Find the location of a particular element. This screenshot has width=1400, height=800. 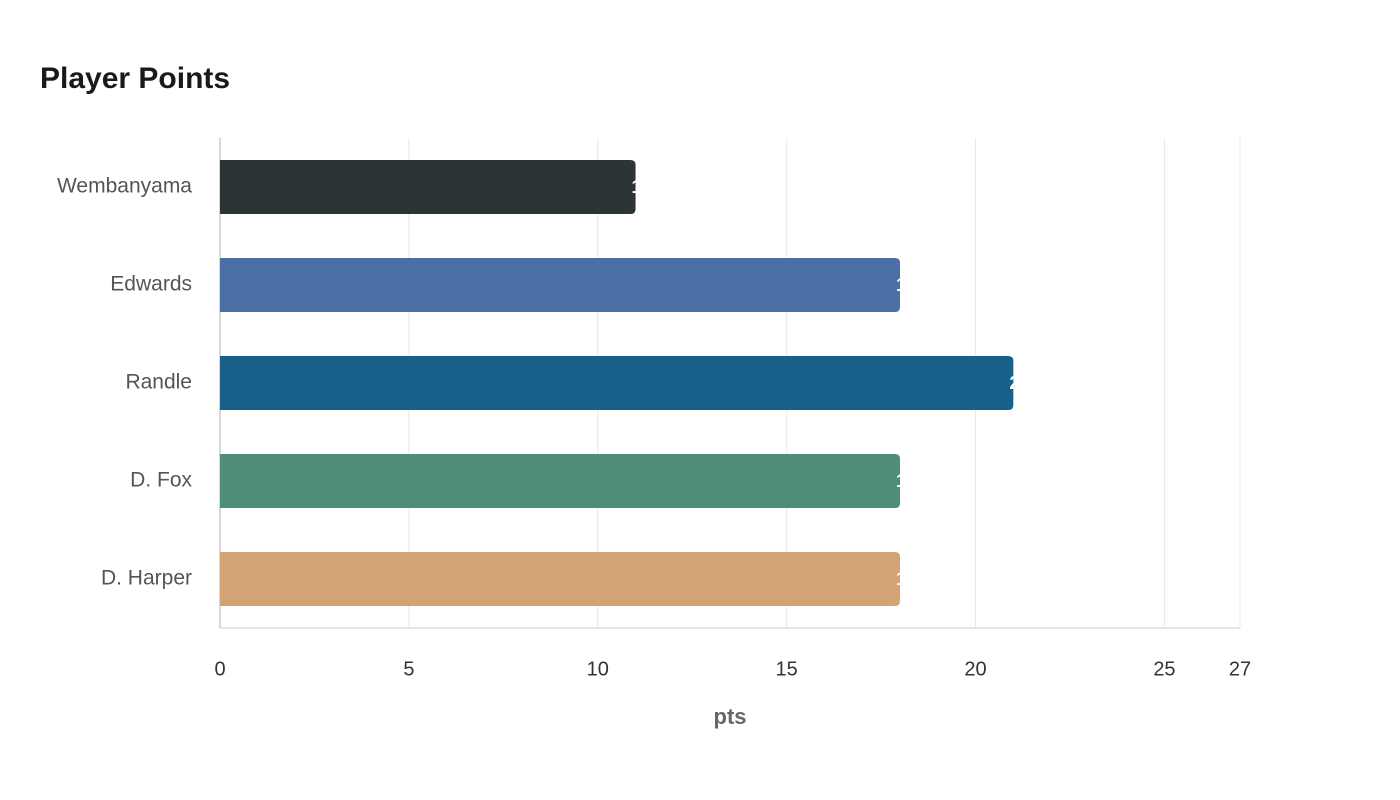

x-tick-label: 10 is located at coordinates (598, 669).